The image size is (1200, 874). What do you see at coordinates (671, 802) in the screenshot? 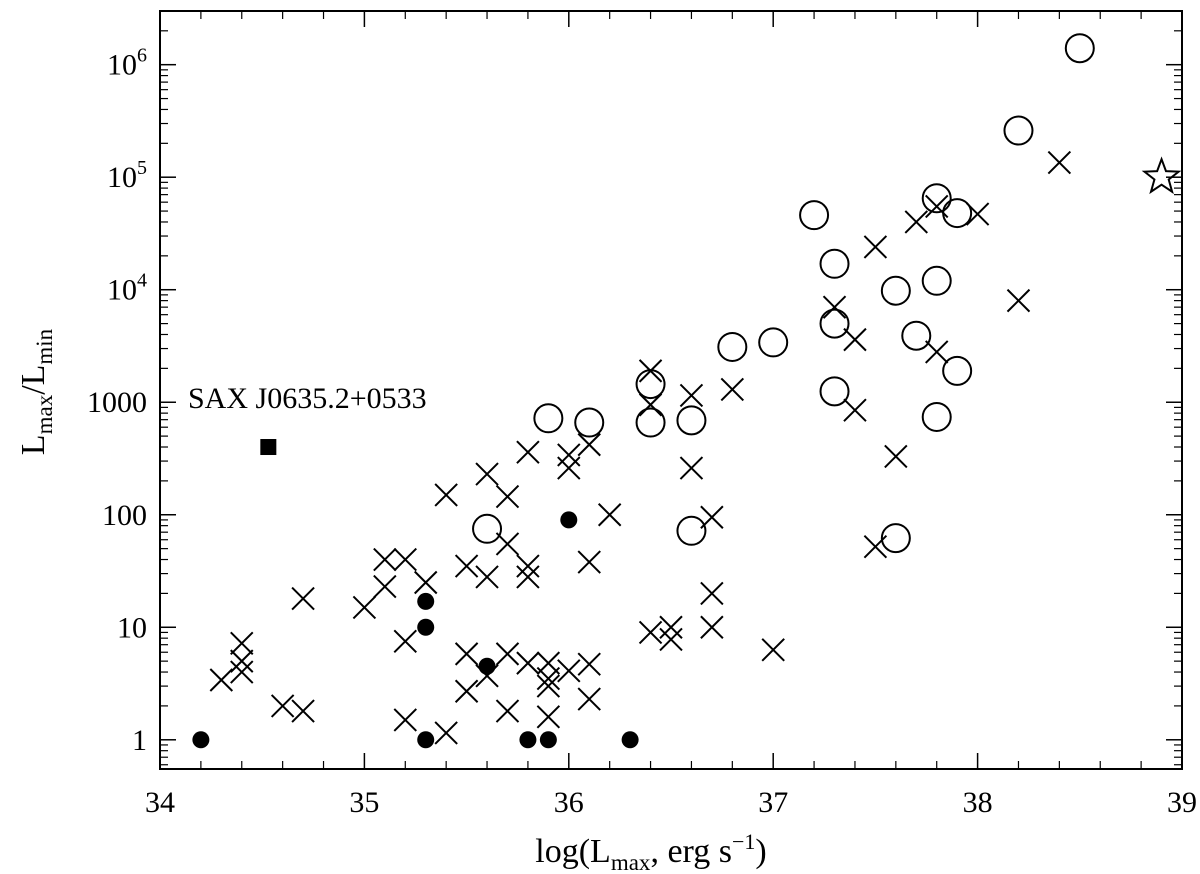
I see `x-tick-labels: 34 35 36 37 38 39` at bounding box center [671, 802].